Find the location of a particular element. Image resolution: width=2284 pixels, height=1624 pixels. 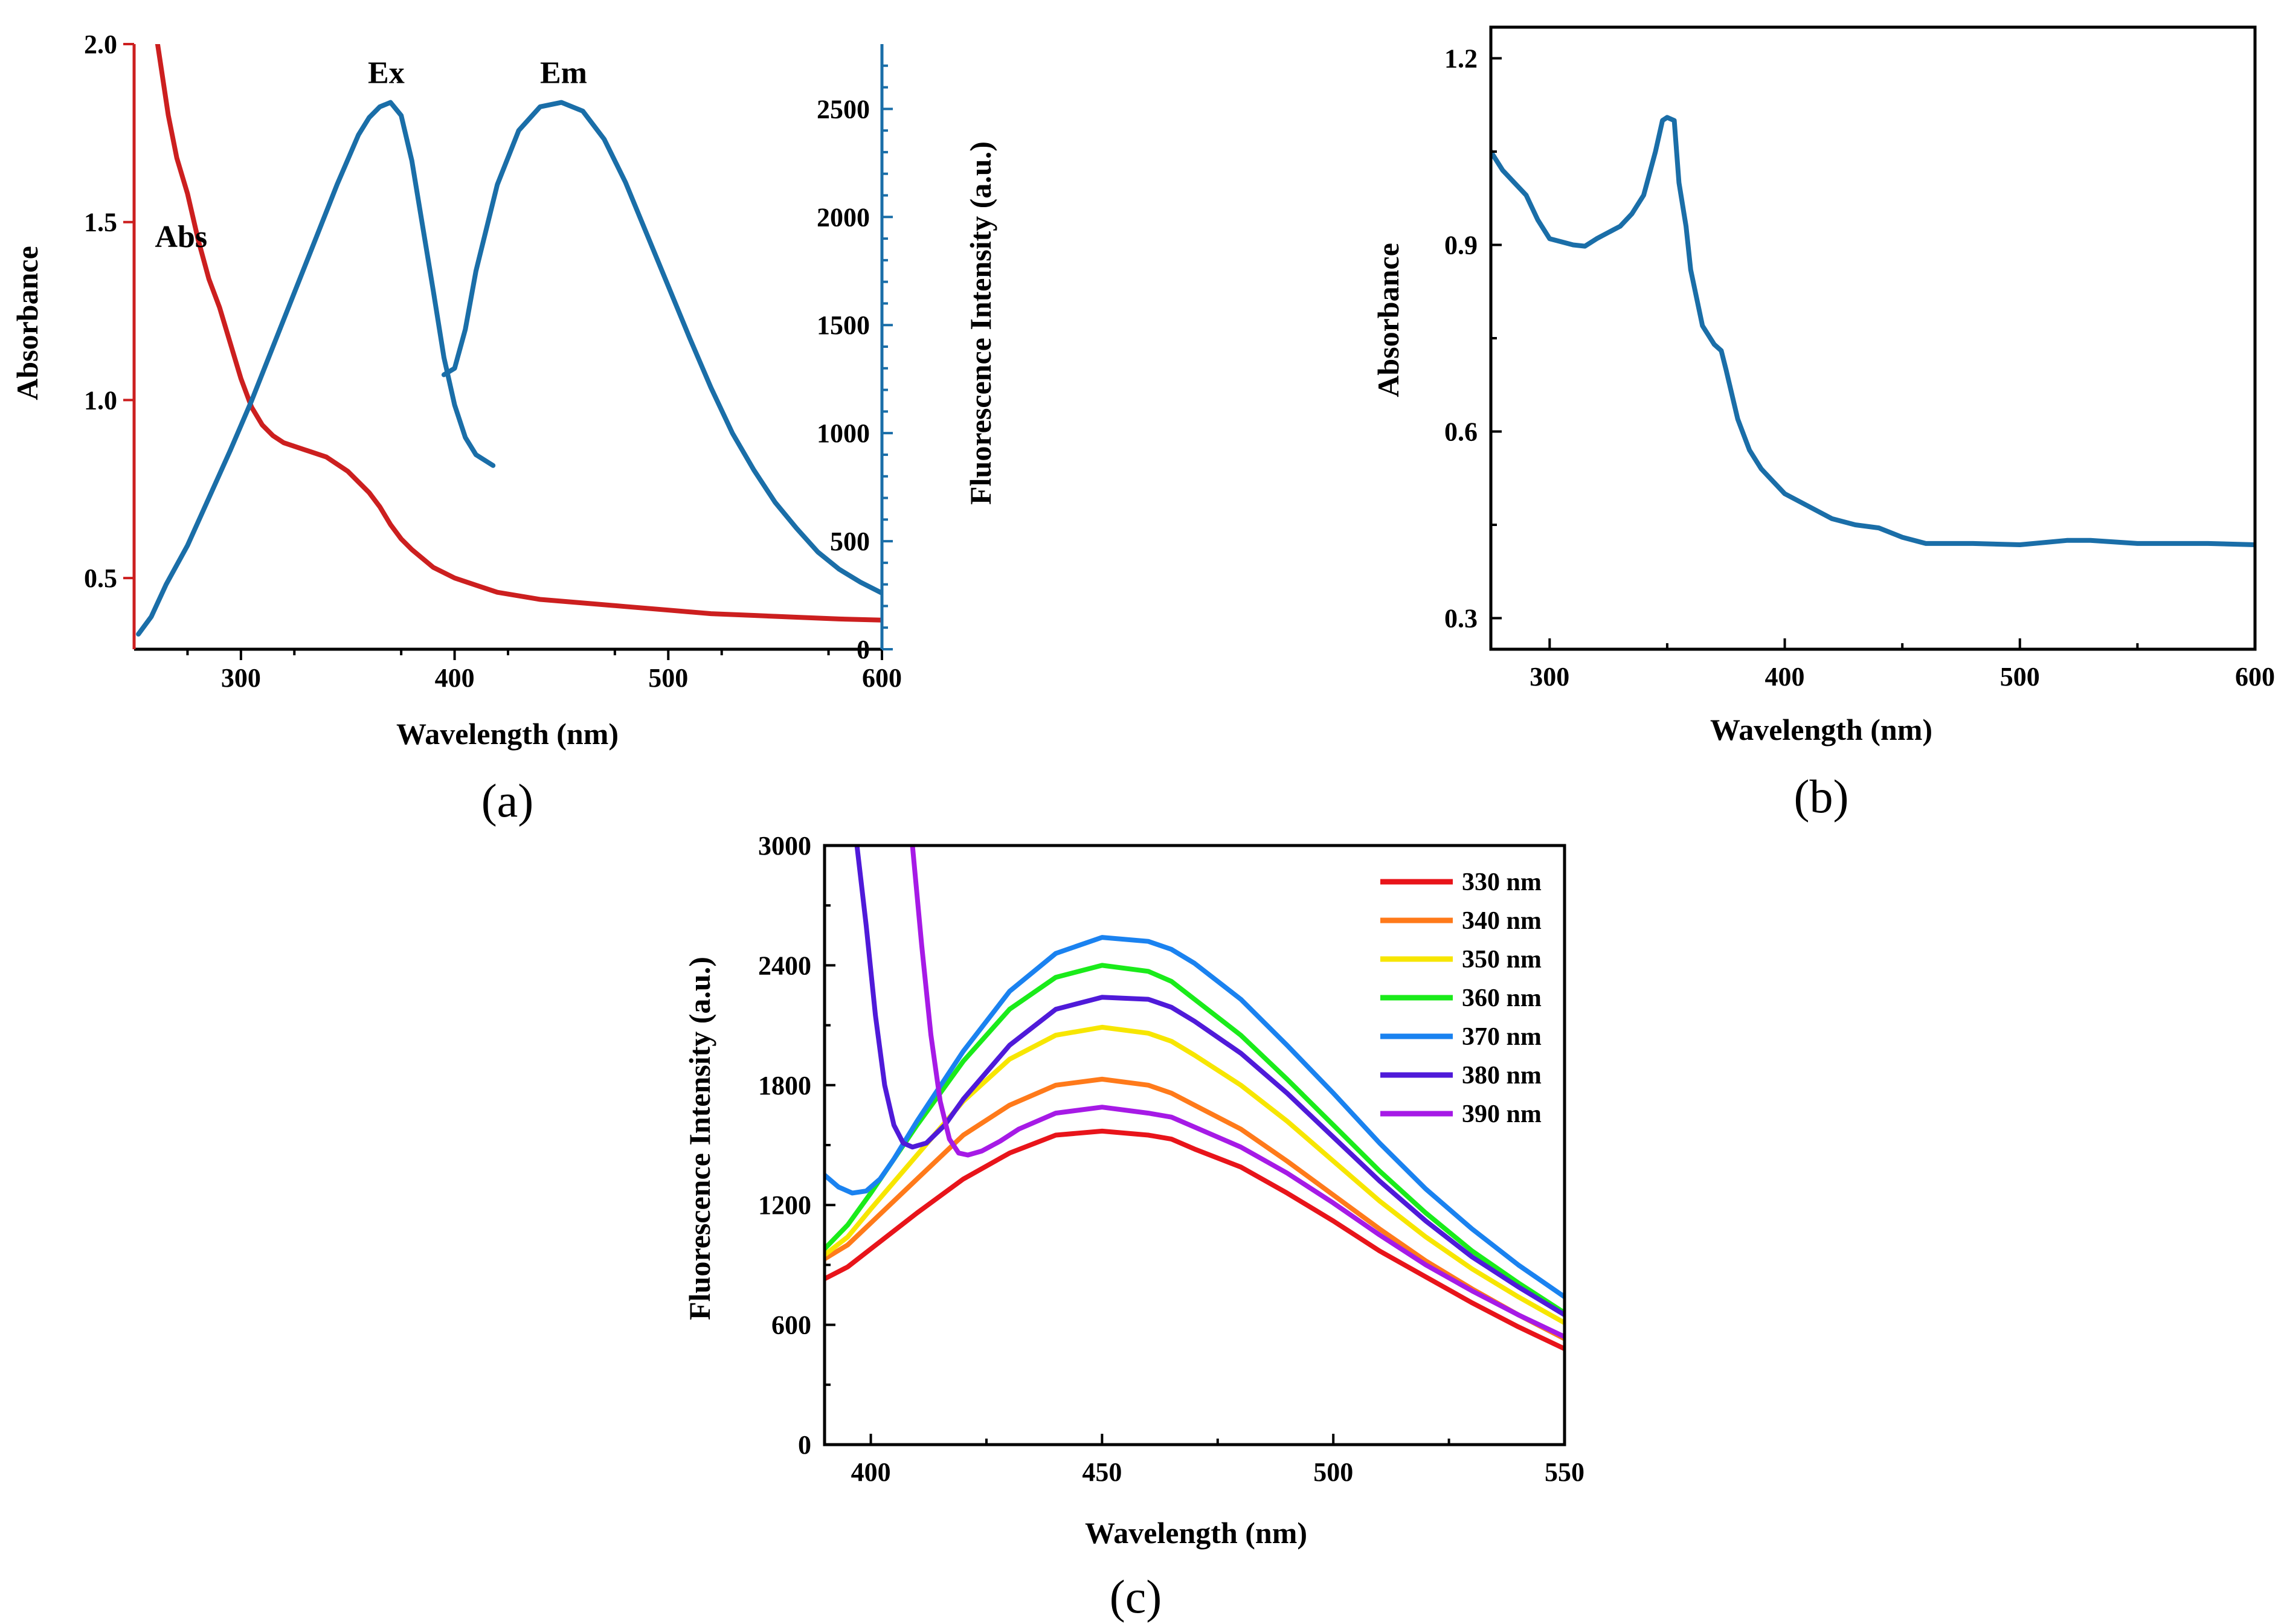

panel-c-y-tick-label: 1800 is located at coordinates (784, 1085).